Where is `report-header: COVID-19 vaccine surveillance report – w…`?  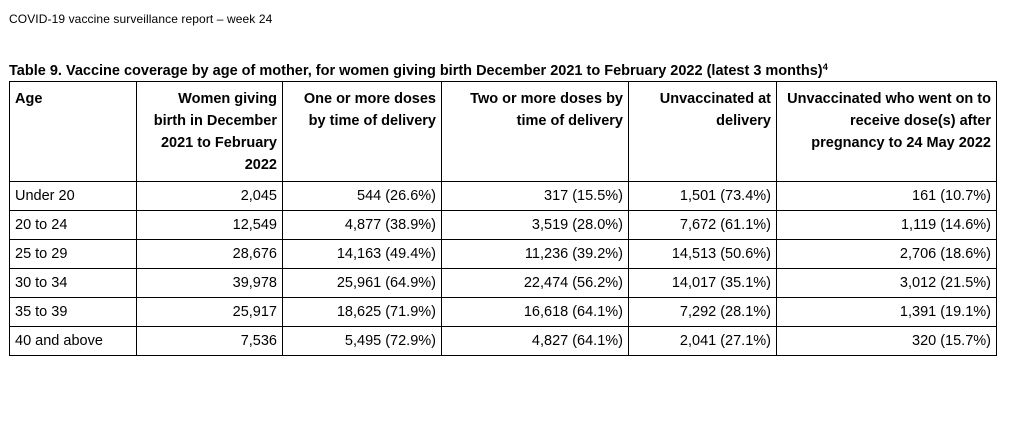
report-header: COVID-19 vaccine surveillance report – w… is located at coordinates (141, 19).